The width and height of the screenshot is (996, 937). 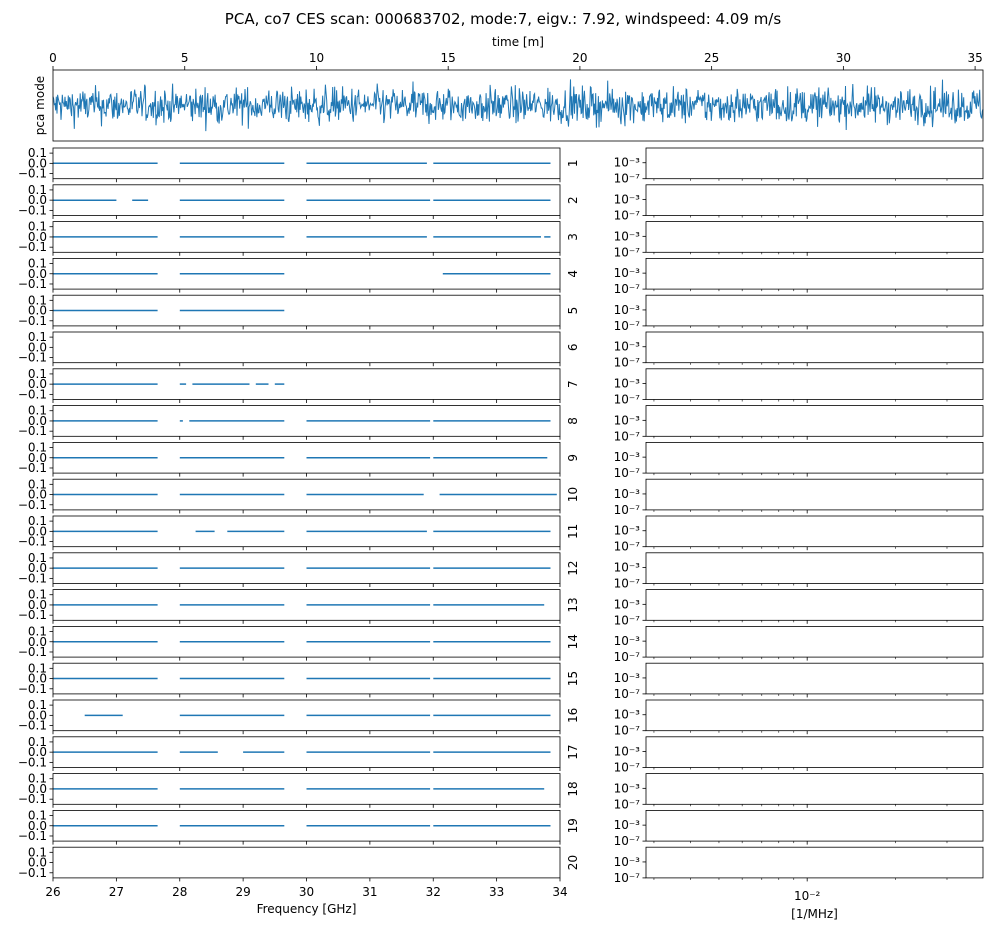 I want to click on feed-axes-frame, so click(x=306, y=862).